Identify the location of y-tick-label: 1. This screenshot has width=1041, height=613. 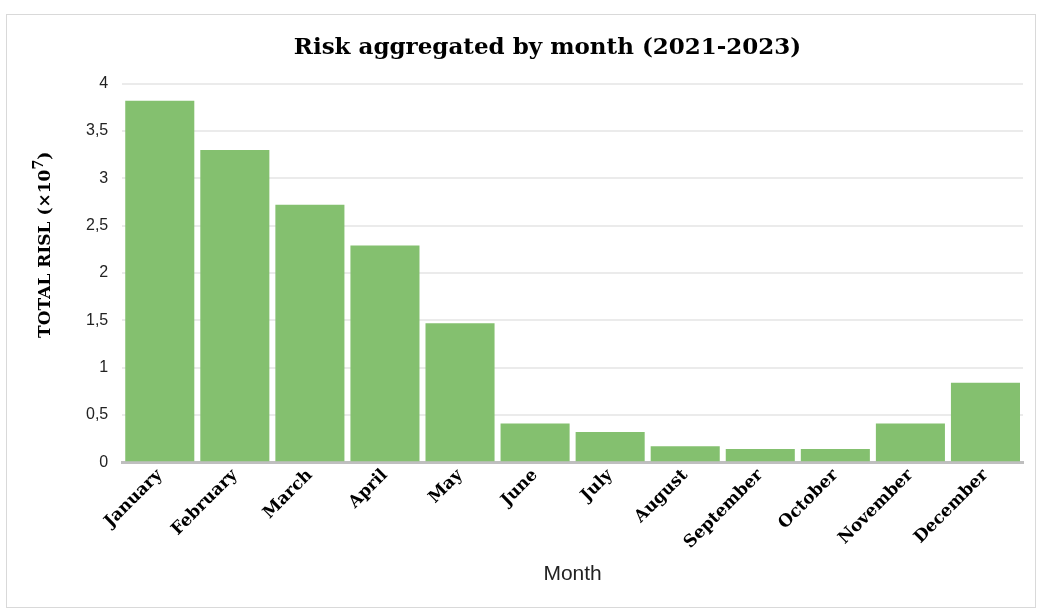
(104, 367).